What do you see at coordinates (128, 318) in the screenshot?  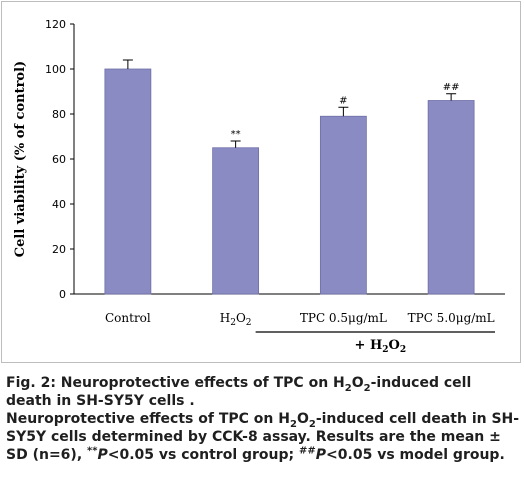 I see `x-tick-label: Control` at bounding box center [128, 318].